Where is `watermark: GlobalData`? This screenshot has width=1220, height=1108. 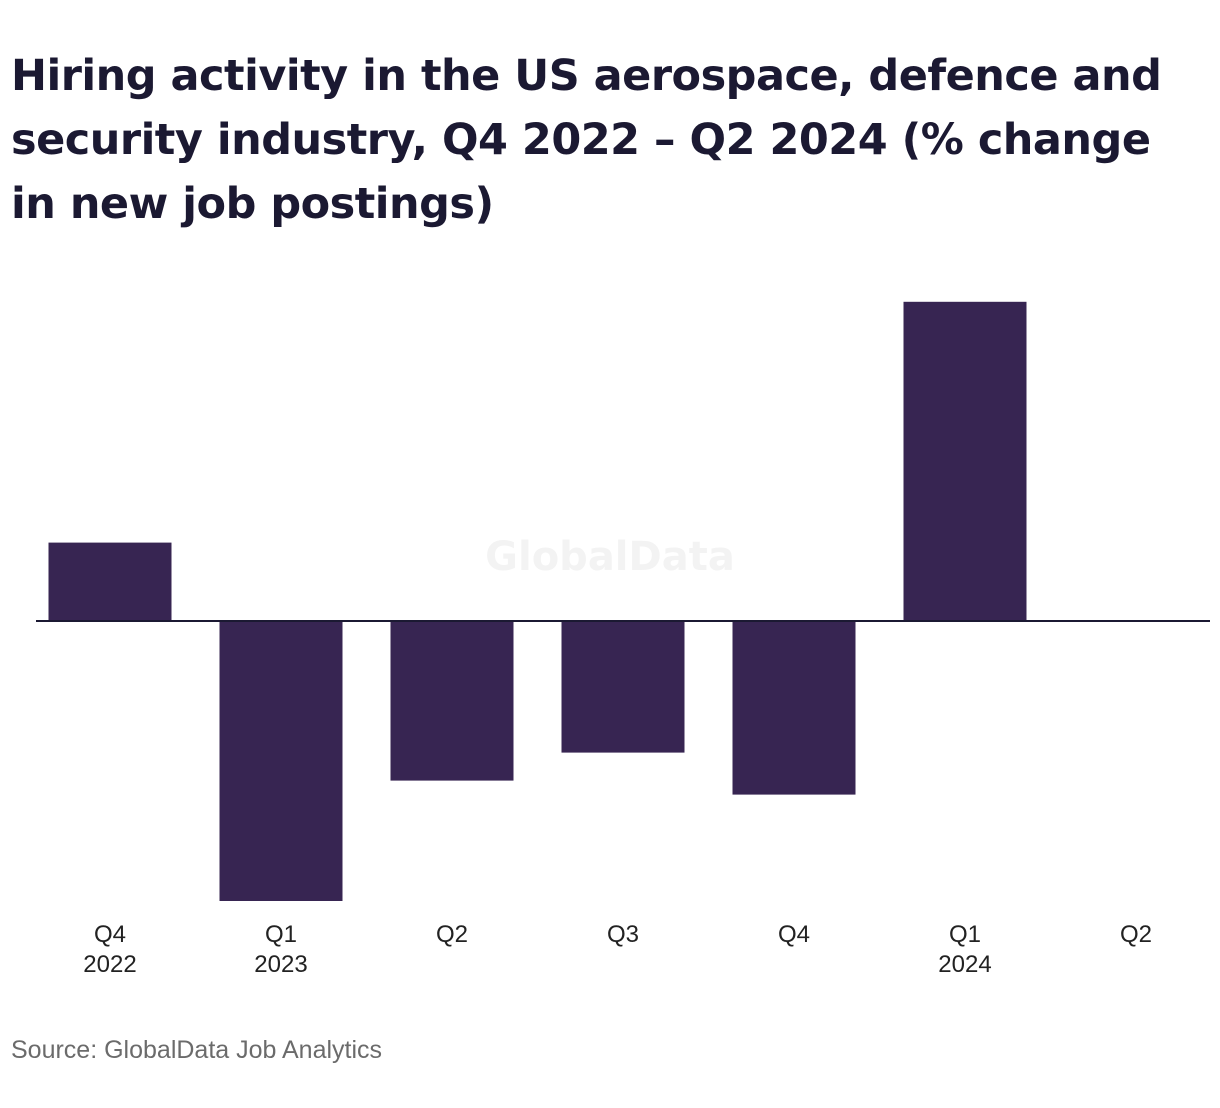 watermark: GlobalData is located at coordinates (610, 557).